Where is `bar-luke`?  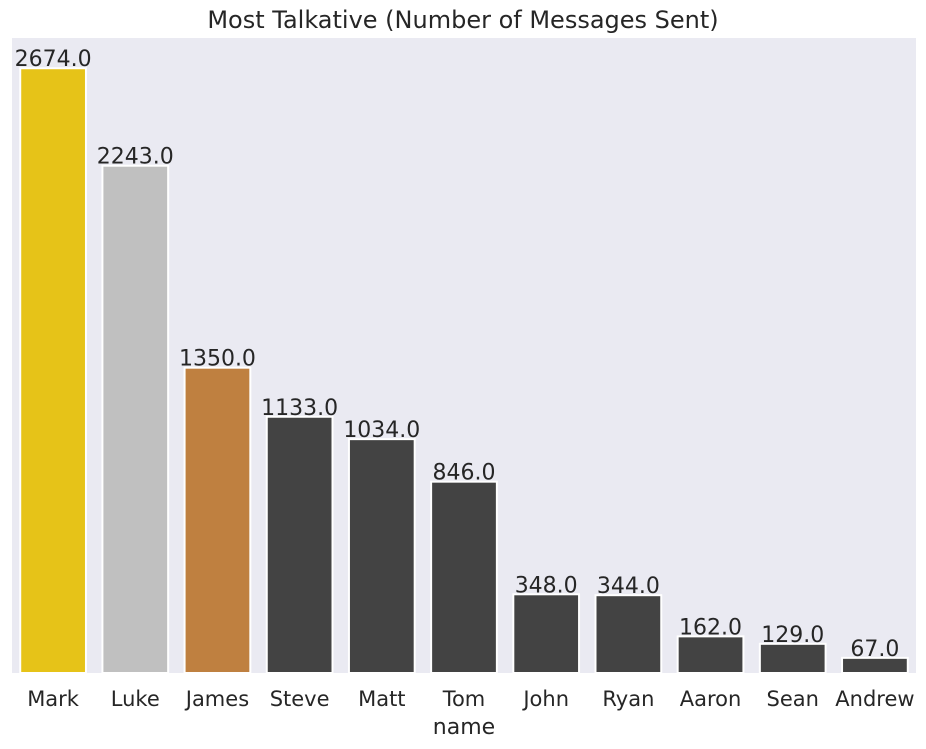 bar-luke is located at coordinates (135, 419).